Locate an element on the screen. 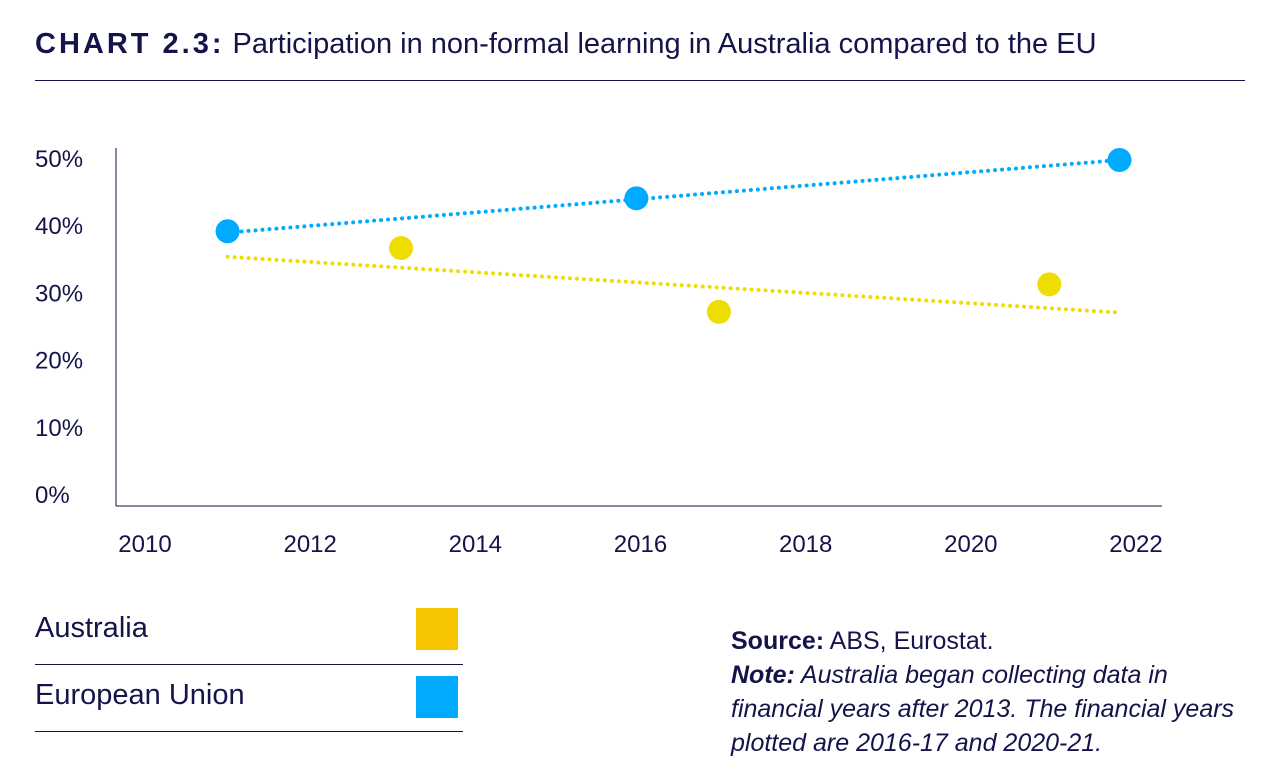 The height and width of the screenshot is (780, 1270). source-text: ABS, Eurostat. is located at coordinates (909, 641).